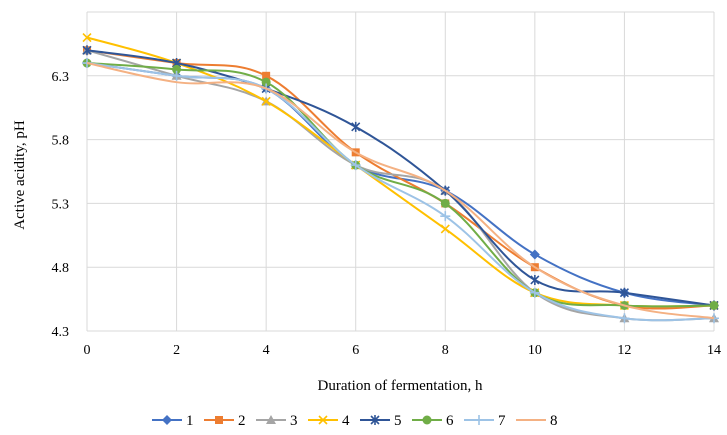 This screenshot has height=435, width=727. What do you see at coordinates (176, 350) in the screenshot?
I see `x-tick-label: 2` at bounding box center [176, 350].